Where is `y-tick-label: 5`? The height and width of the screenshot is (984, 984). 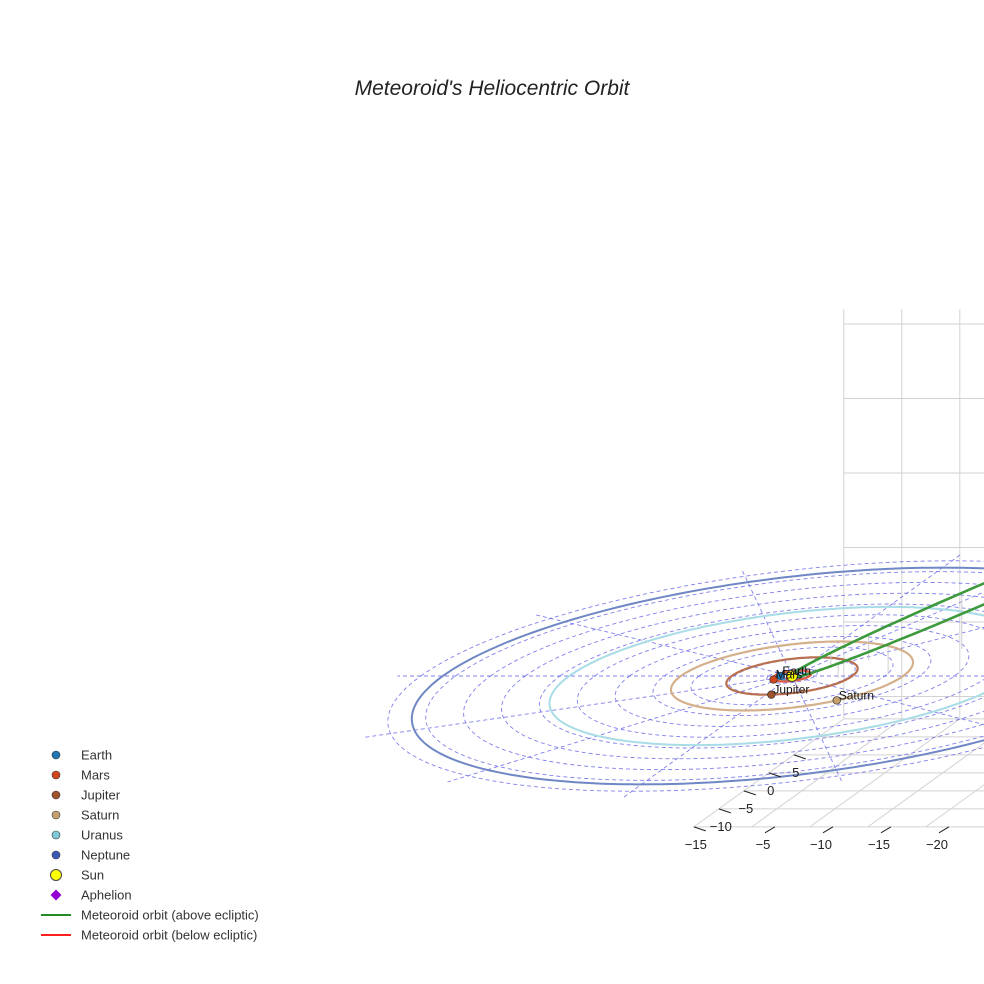 y-tick-label: 5 is located at coordinates (795, 772).